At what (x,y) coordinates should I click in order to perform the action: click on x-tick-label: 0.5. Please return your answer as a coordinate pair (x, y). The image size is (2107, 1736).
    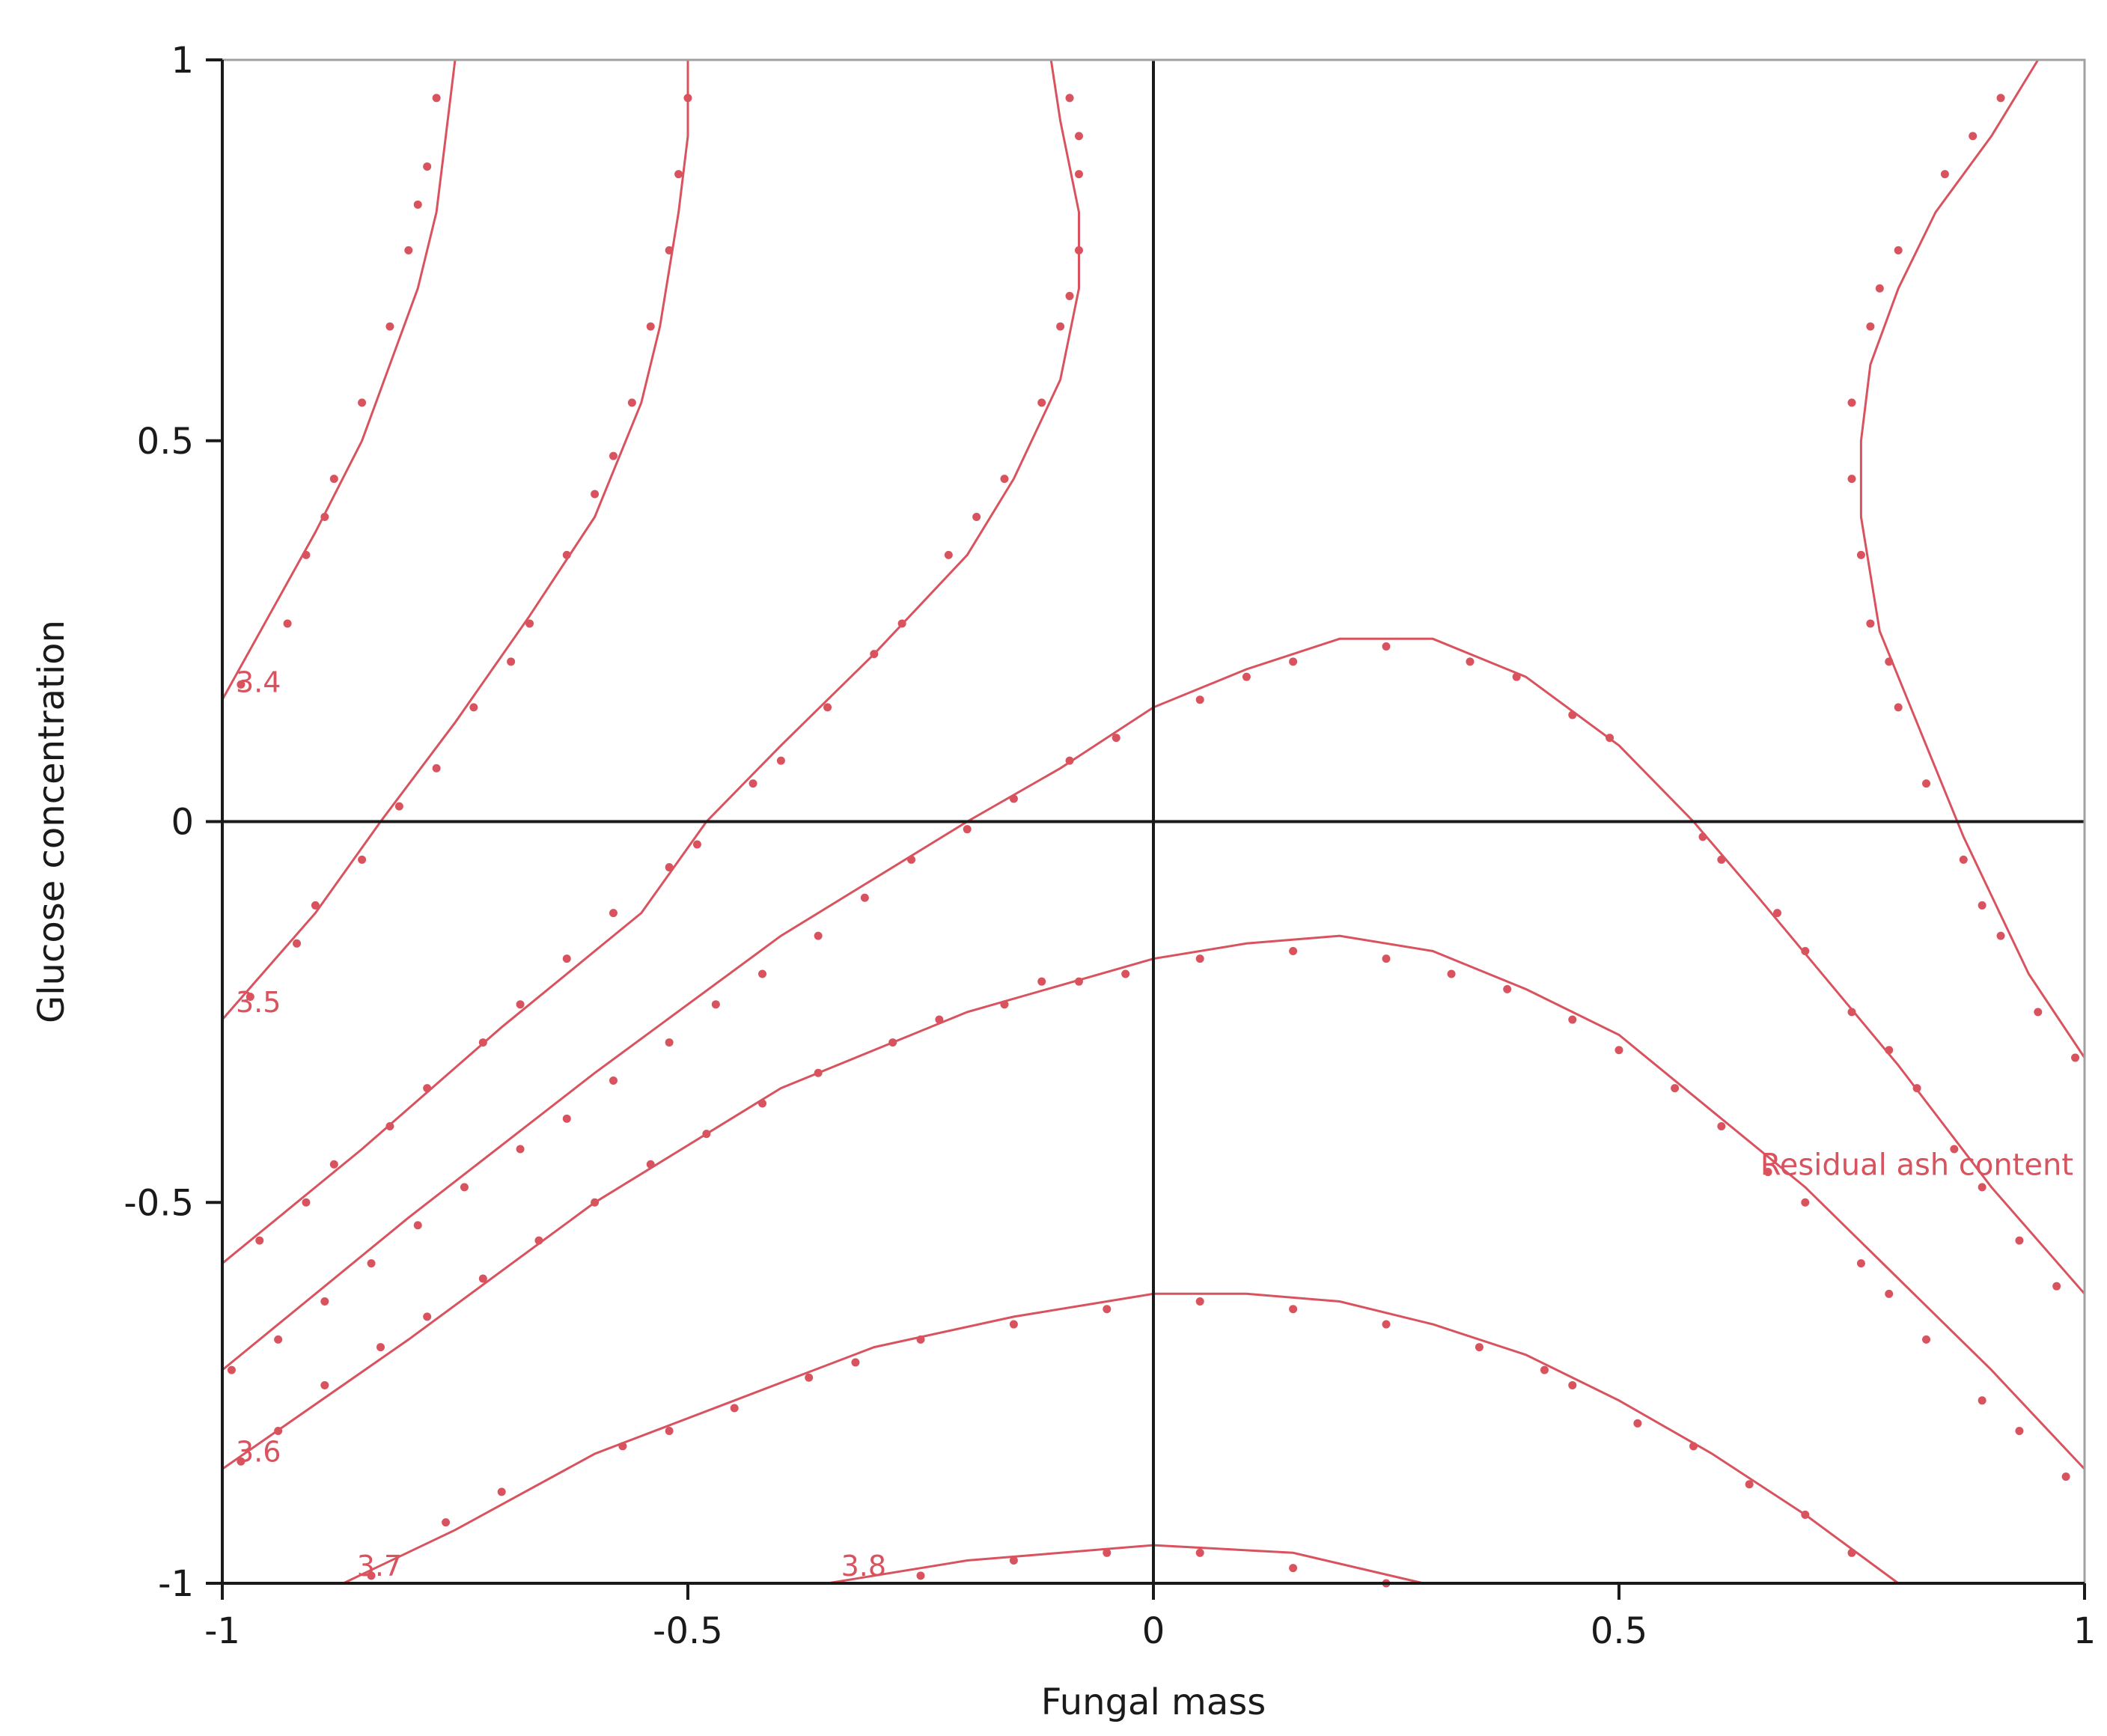
    Looking at the image, I should click on (1619, 1631).